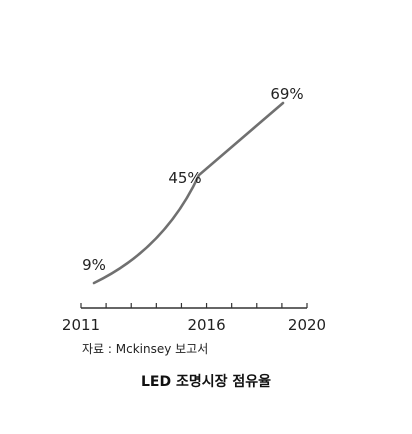 The height and width of the screenshot is (434, 412). What do you see at coordinates (286, 94) in the screenshot?
I see `data-label: 69%` at bounding box center [286, 94].